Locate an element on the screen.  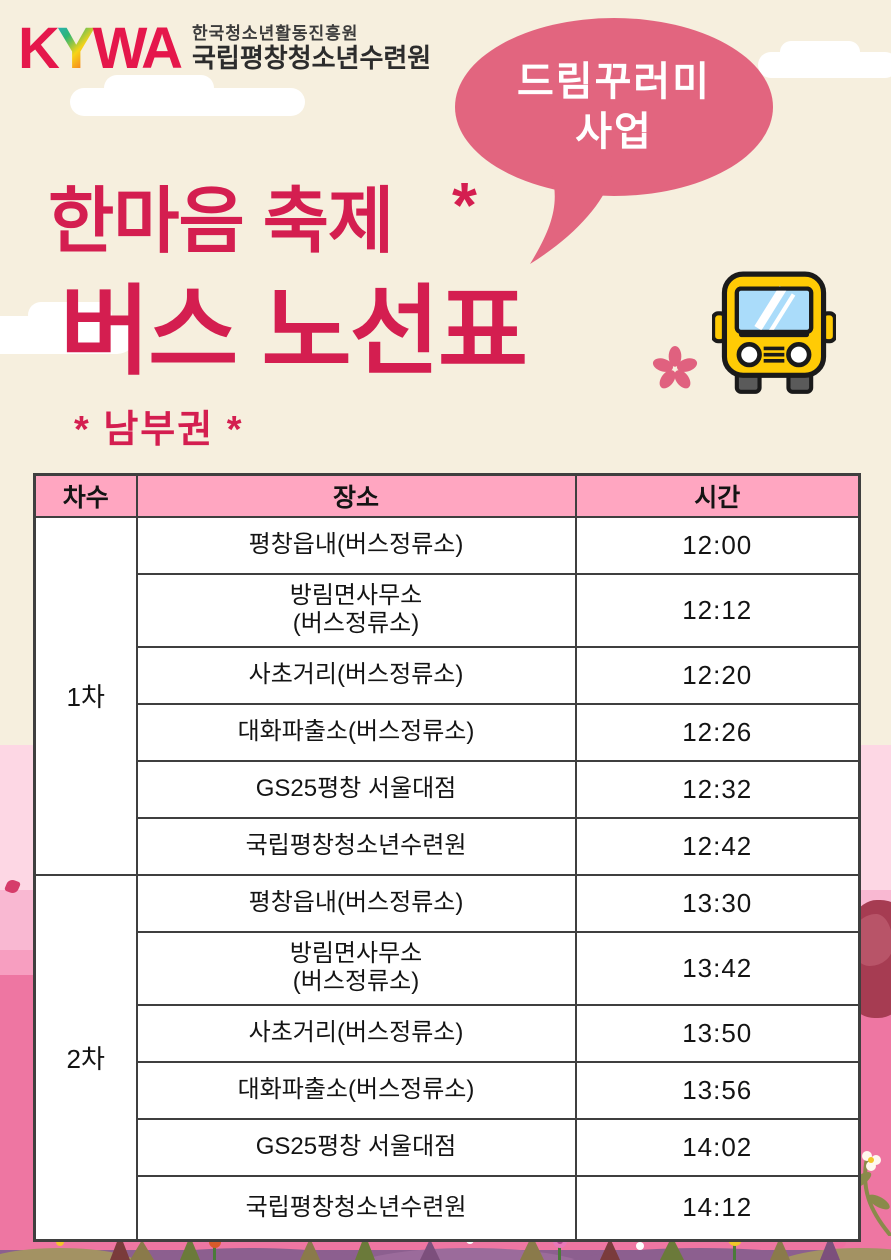
table-row: 대화파출소(버스정류소) 12:26 is located at coordinates (448, 732).